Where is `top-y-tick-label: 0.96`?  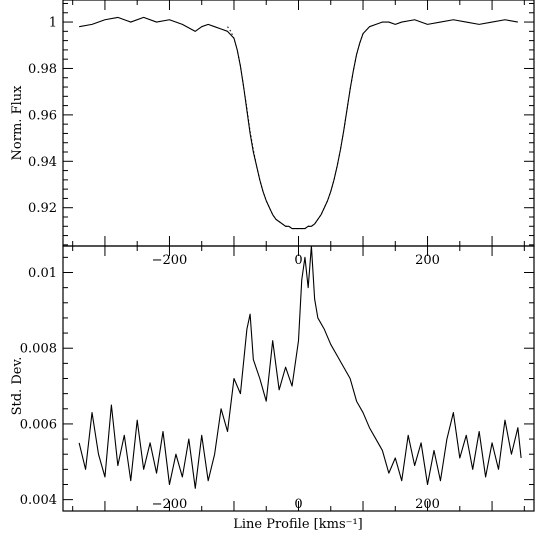
top-y-tick-label: 0.96 is located at coordinates (42, 115).